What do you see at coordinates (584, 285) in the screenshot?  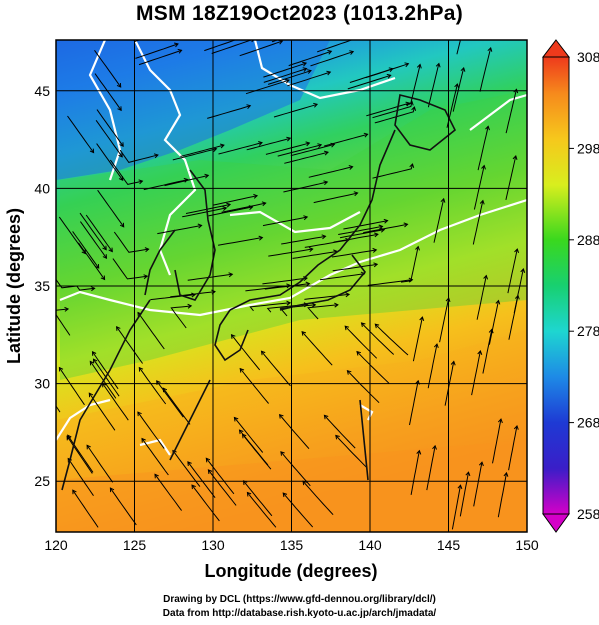 I see `colorbar-ticks: 308 298 288 278 268 258` at bounding box center [584, 285].